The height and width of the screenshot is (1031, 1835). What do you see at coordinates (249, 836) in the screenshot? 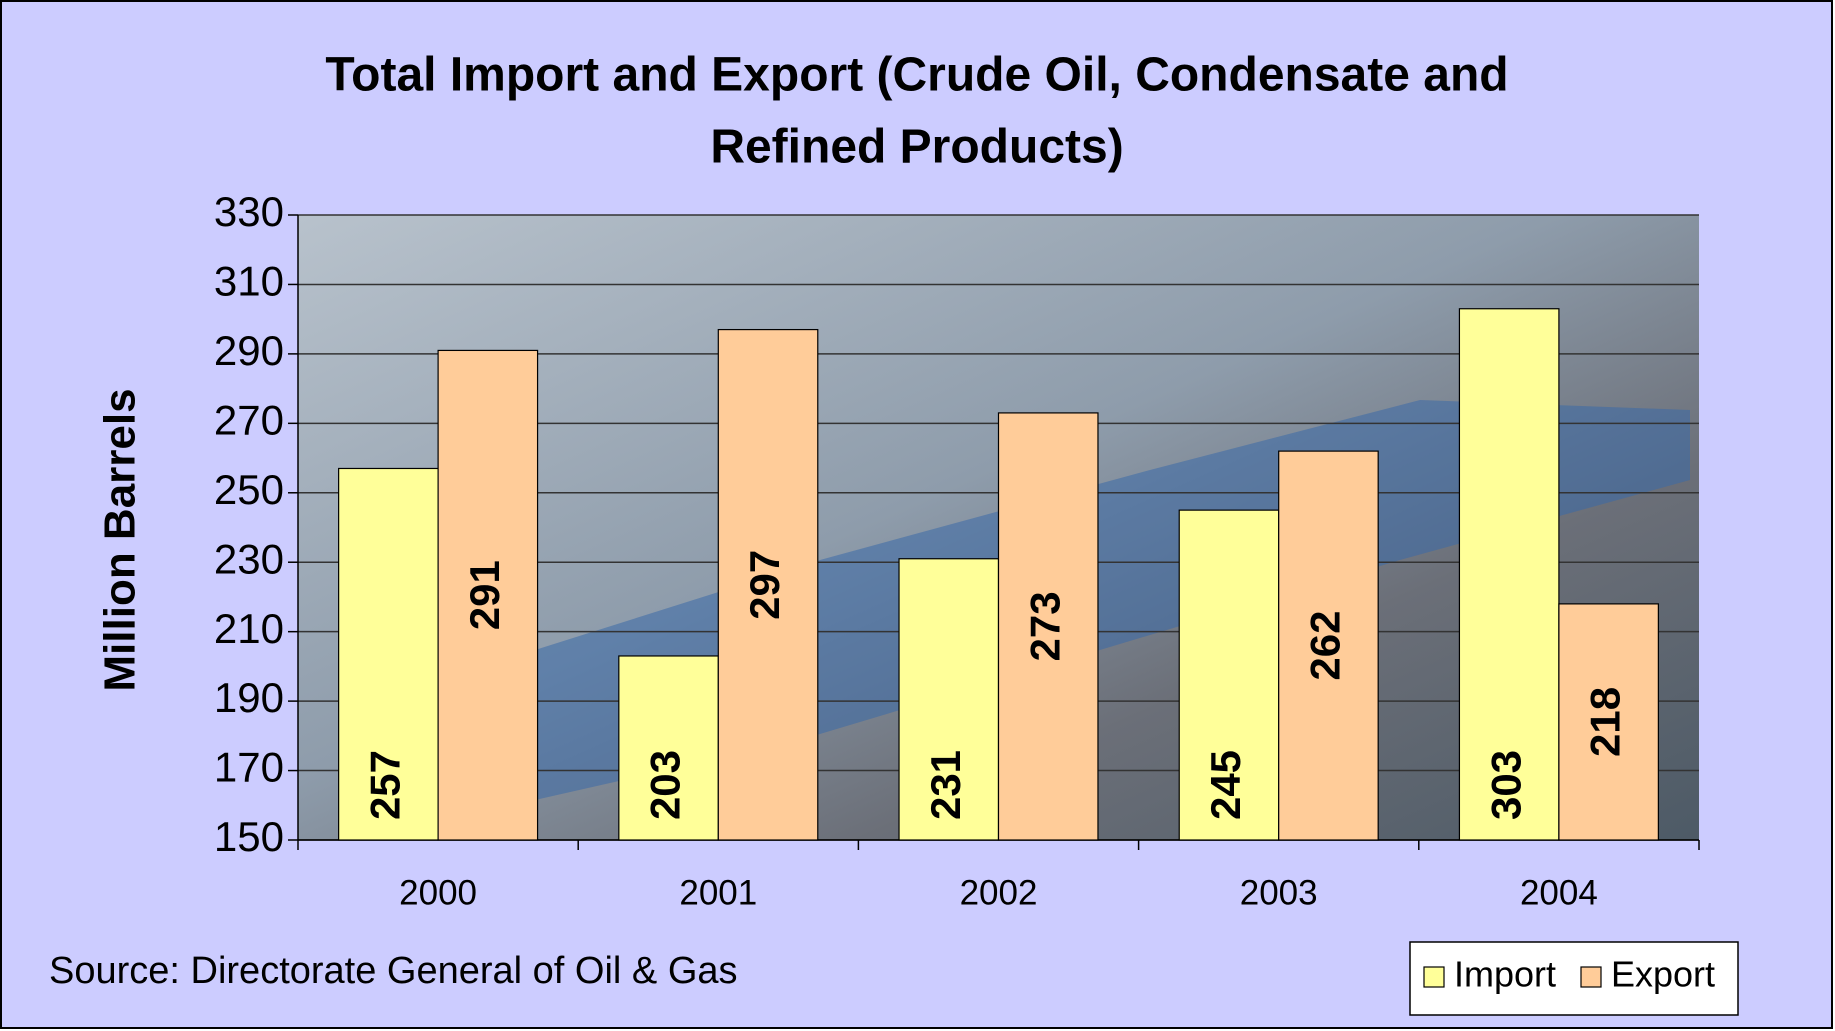
I see `y-tick-label: 150` at bounding box center [249, 836].